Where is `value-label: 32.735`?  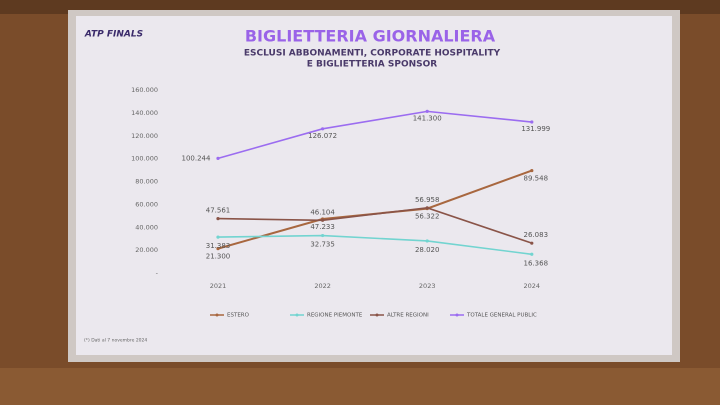
value-label: 32.735 is located at coordinates (322, 245).